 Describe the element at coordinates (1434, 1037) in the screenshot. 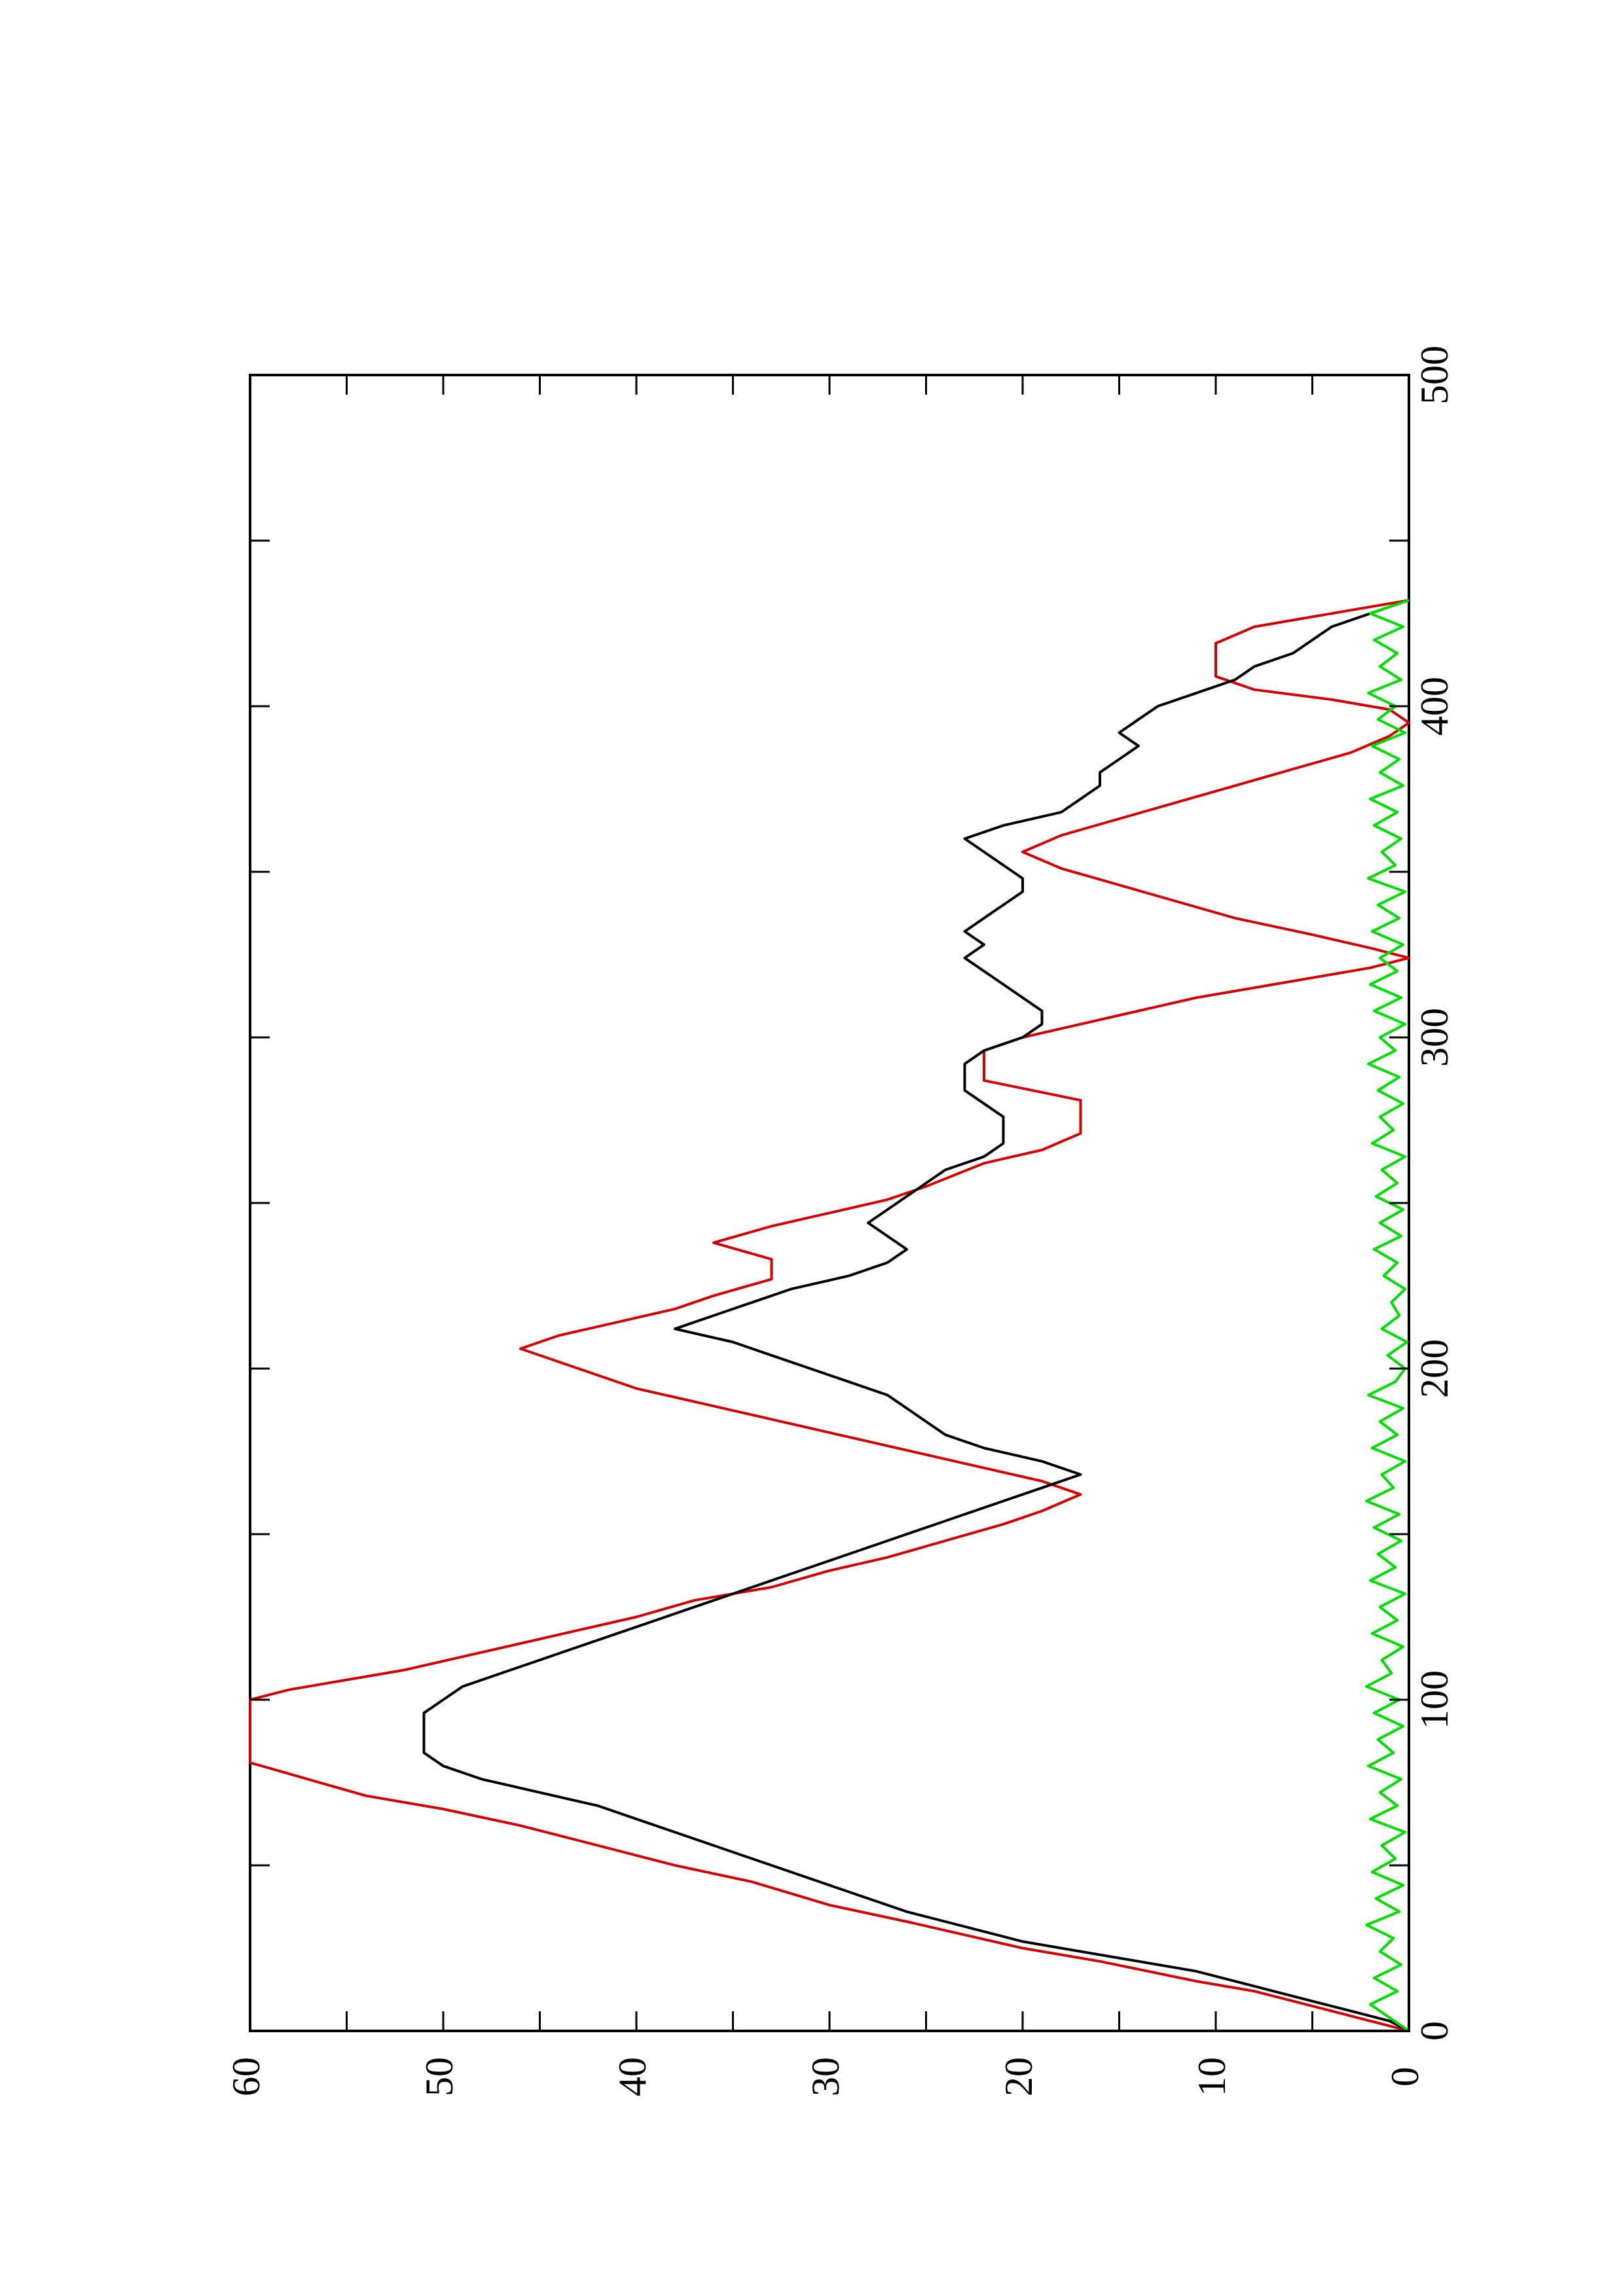

I see `x-tick-label: 300` at that location.